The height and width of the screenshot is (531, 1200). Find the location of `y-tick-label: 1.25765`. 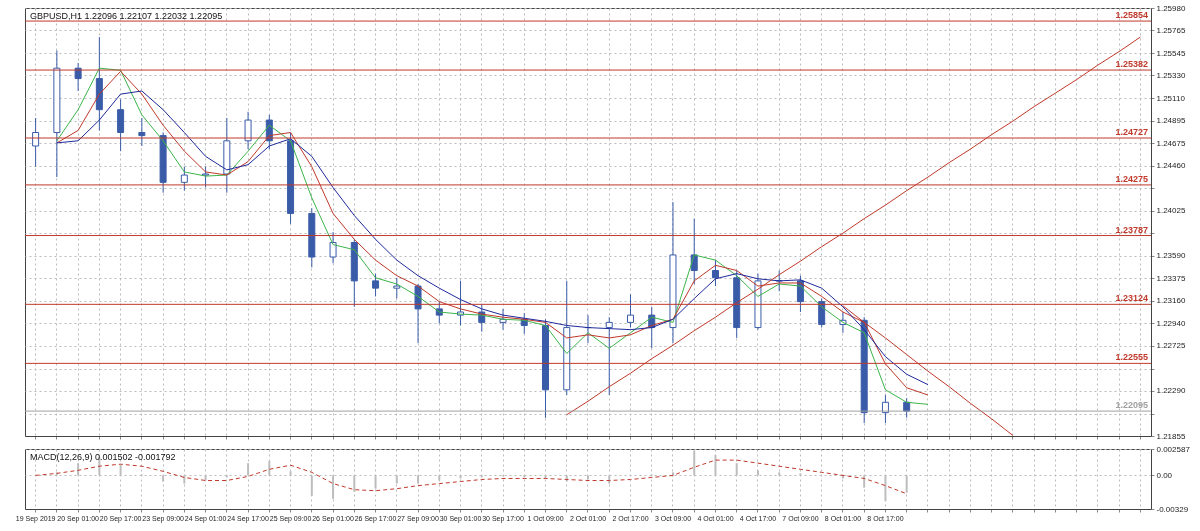

y-tick-label: 1.25765 is located at coordinates (1171, 30).